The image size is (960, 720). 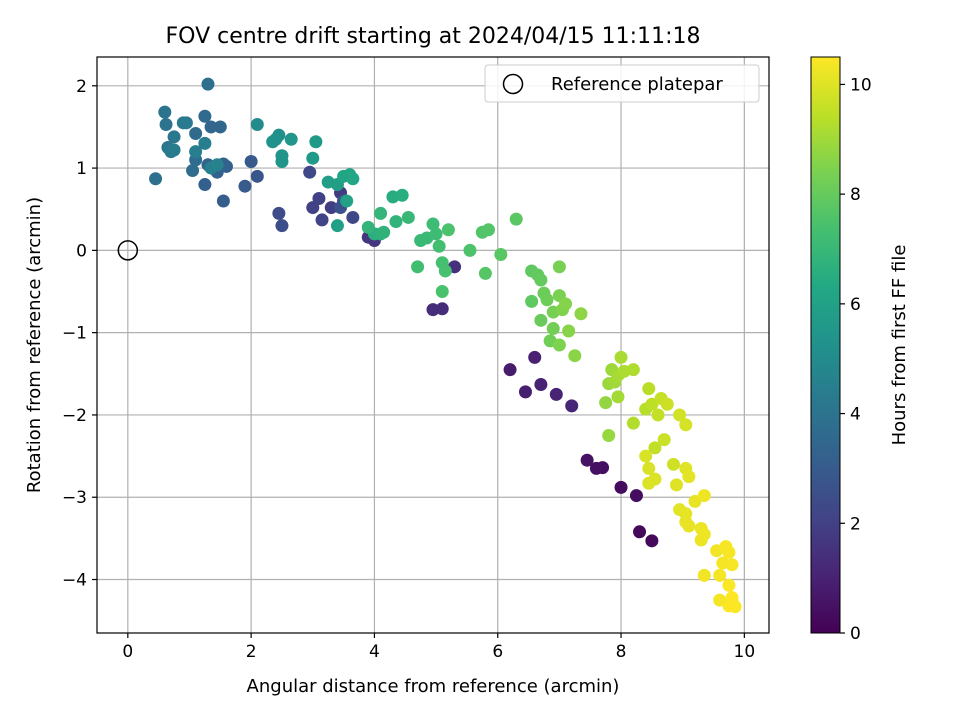 What do you see at coordinates (899, 345) in the screenshot?
I see `colorbar-label: Hours from first FF file` at bounding box center [899, 345].